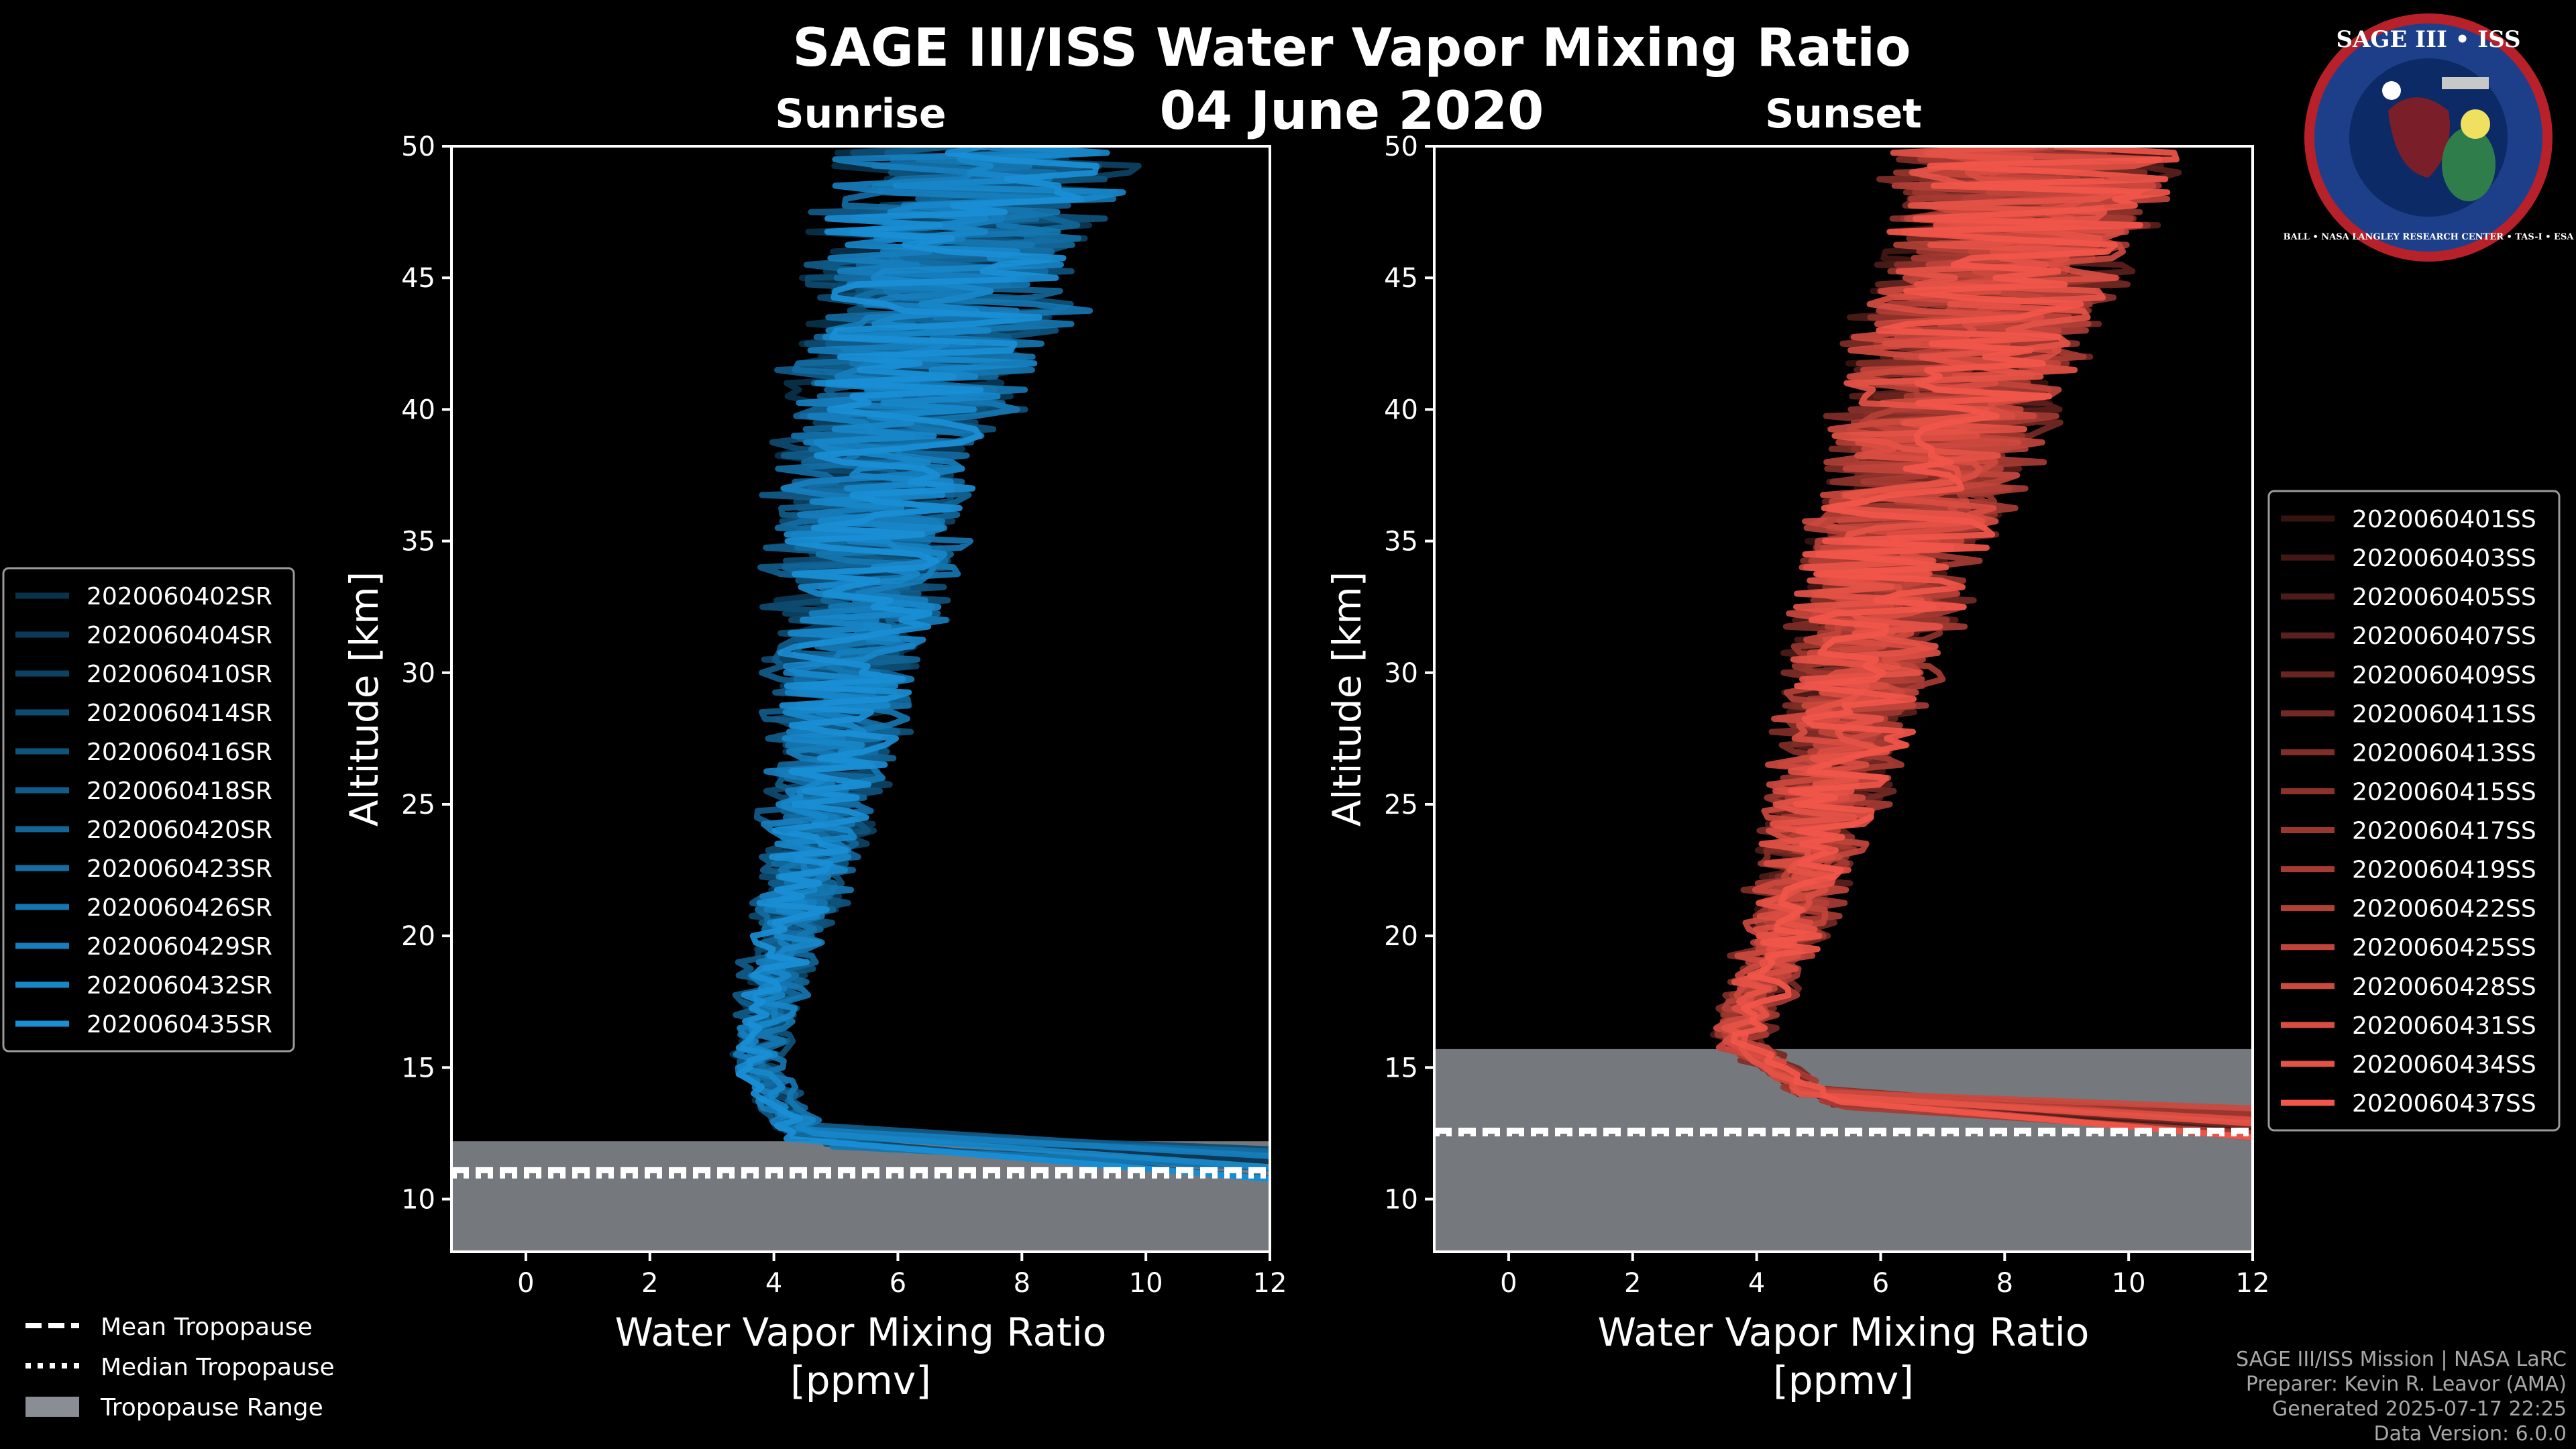 This screenshot has width=2576, height=1449. Describe the element at coordinates (1351, 48) in the screenshot. I see `figure-title: SAGE III/ISS Water Vapor Mixing Ratio` at that location.